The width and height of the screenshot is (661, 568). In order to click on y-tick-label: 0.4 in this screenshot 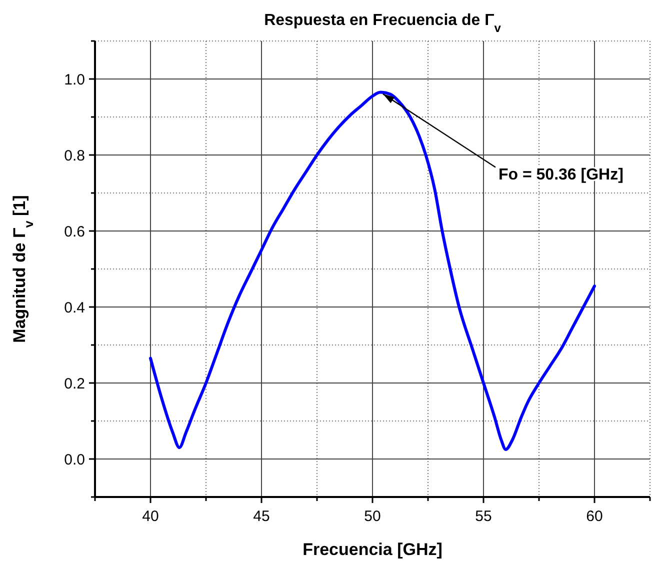, I will do `click(74, 307)`.